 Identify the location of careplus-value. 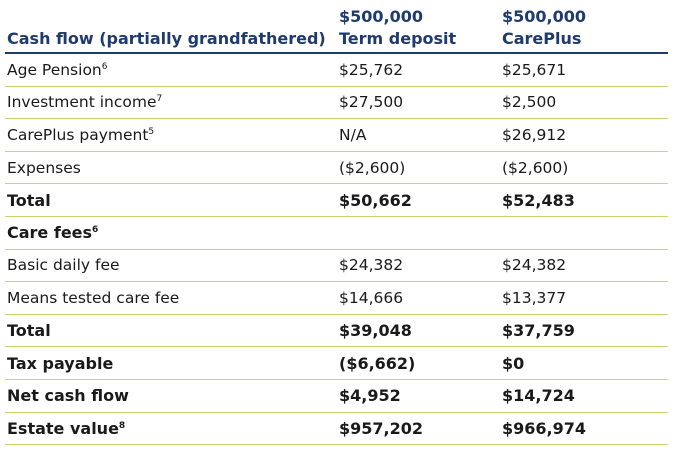
(584, 233).